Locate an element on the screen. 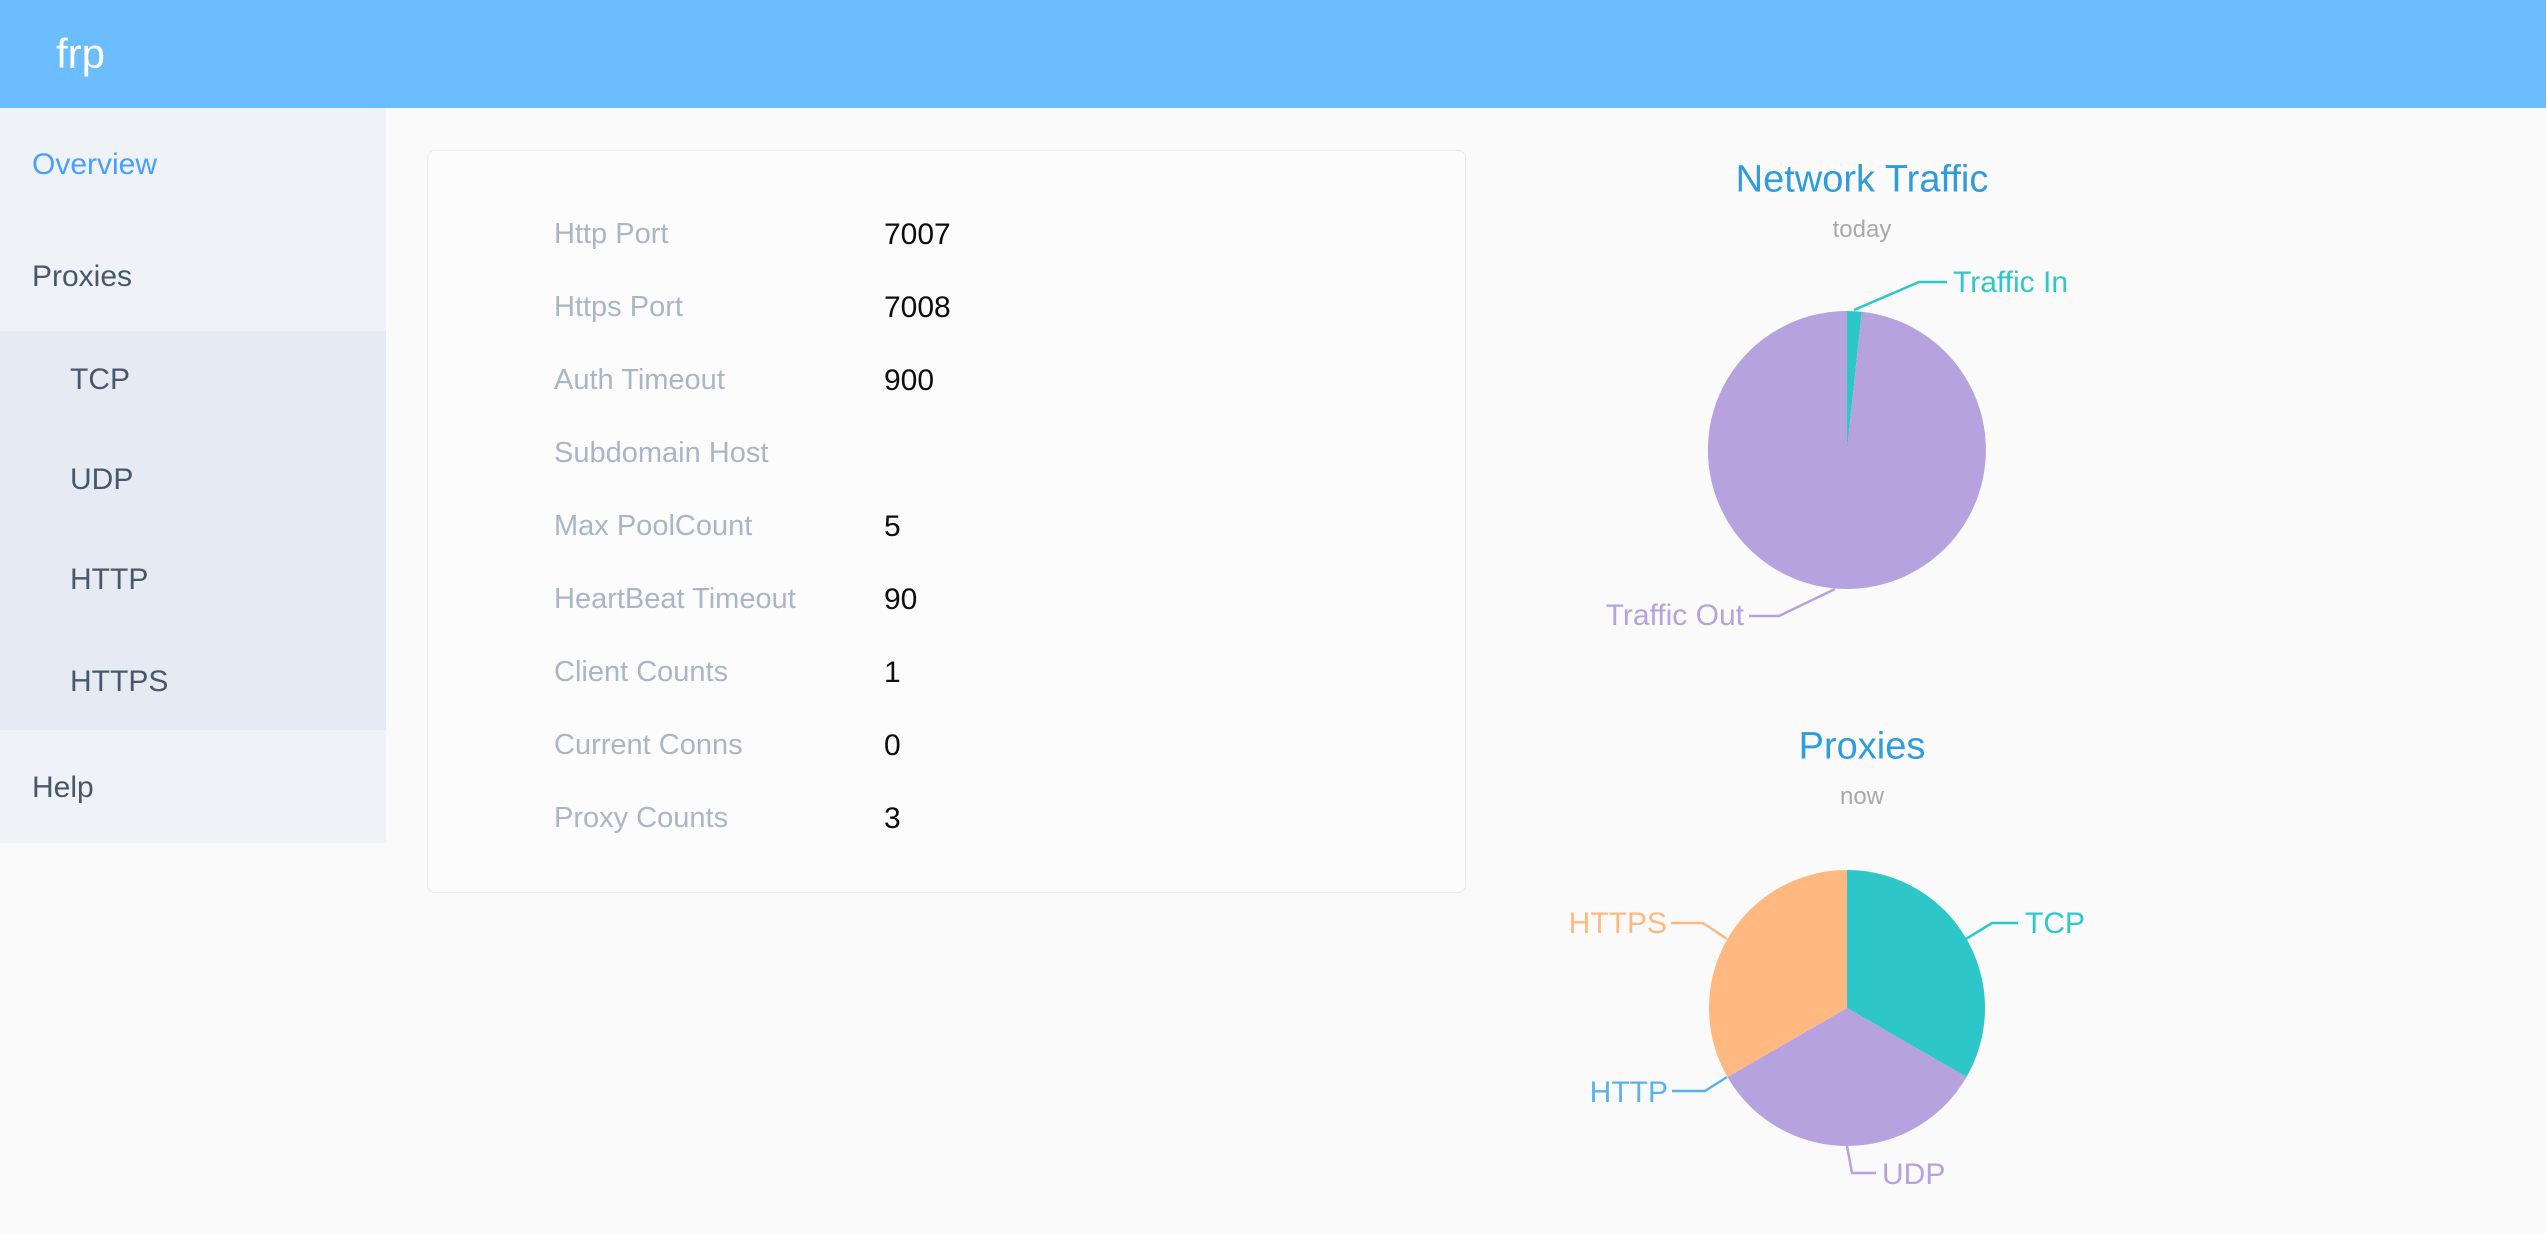 The image size is (2546, 1234). network-traffic-chart-title: Network Traffic is located at coordinates (1862, 179).